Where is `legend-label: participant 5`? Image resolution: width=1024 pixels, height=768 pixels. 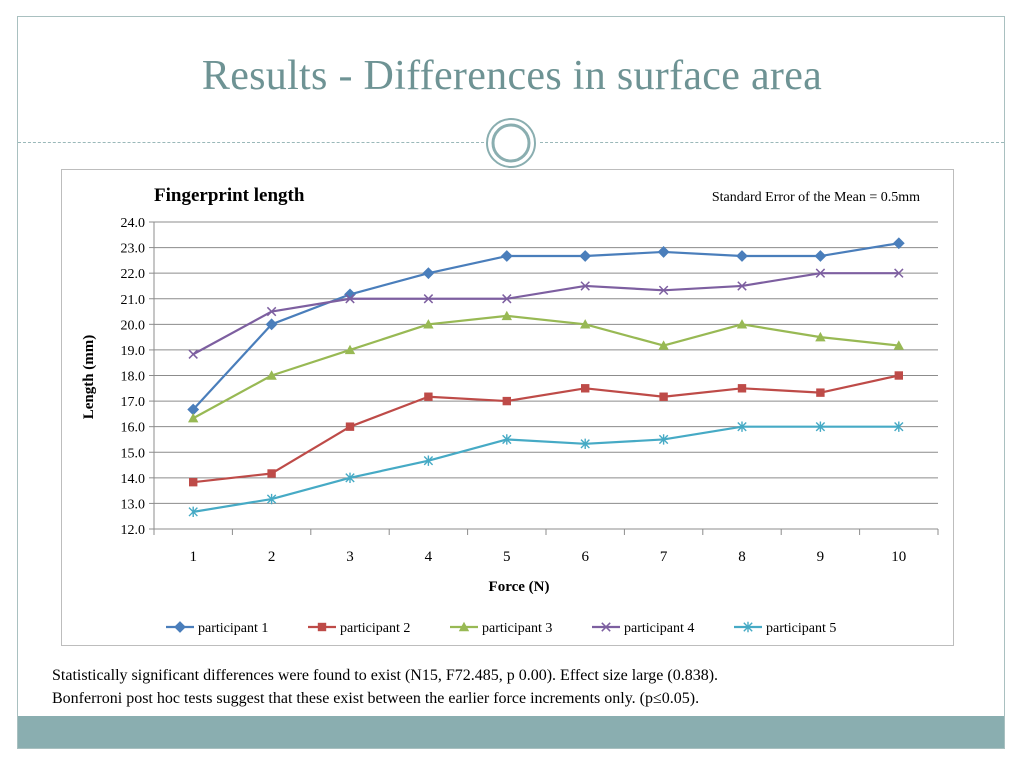
legend-label: participant 5 is located at coordinates (801, 628).